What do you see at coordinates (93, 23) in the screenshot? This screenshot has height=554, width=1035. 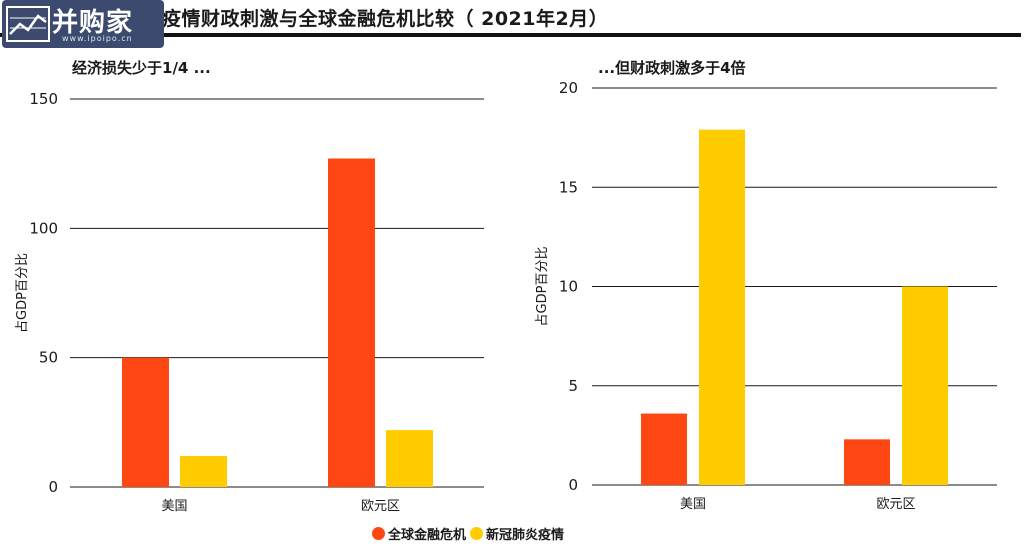 I see `watermark-name: 并购家` at bounding box center [93, 23].